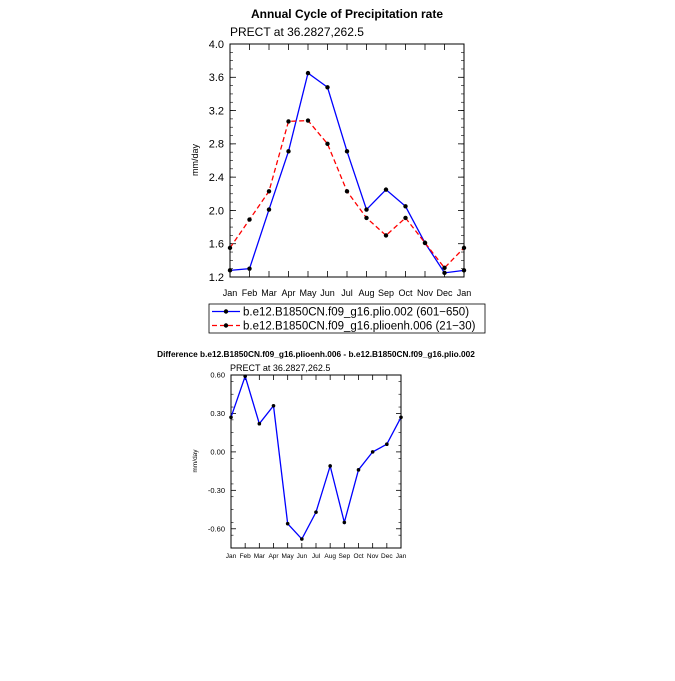 The image size is (675, 681). What do you see at coordinates (226, 311) in the screenshot?
I see `legend-marker-plio` at bounding box center [226, 311].